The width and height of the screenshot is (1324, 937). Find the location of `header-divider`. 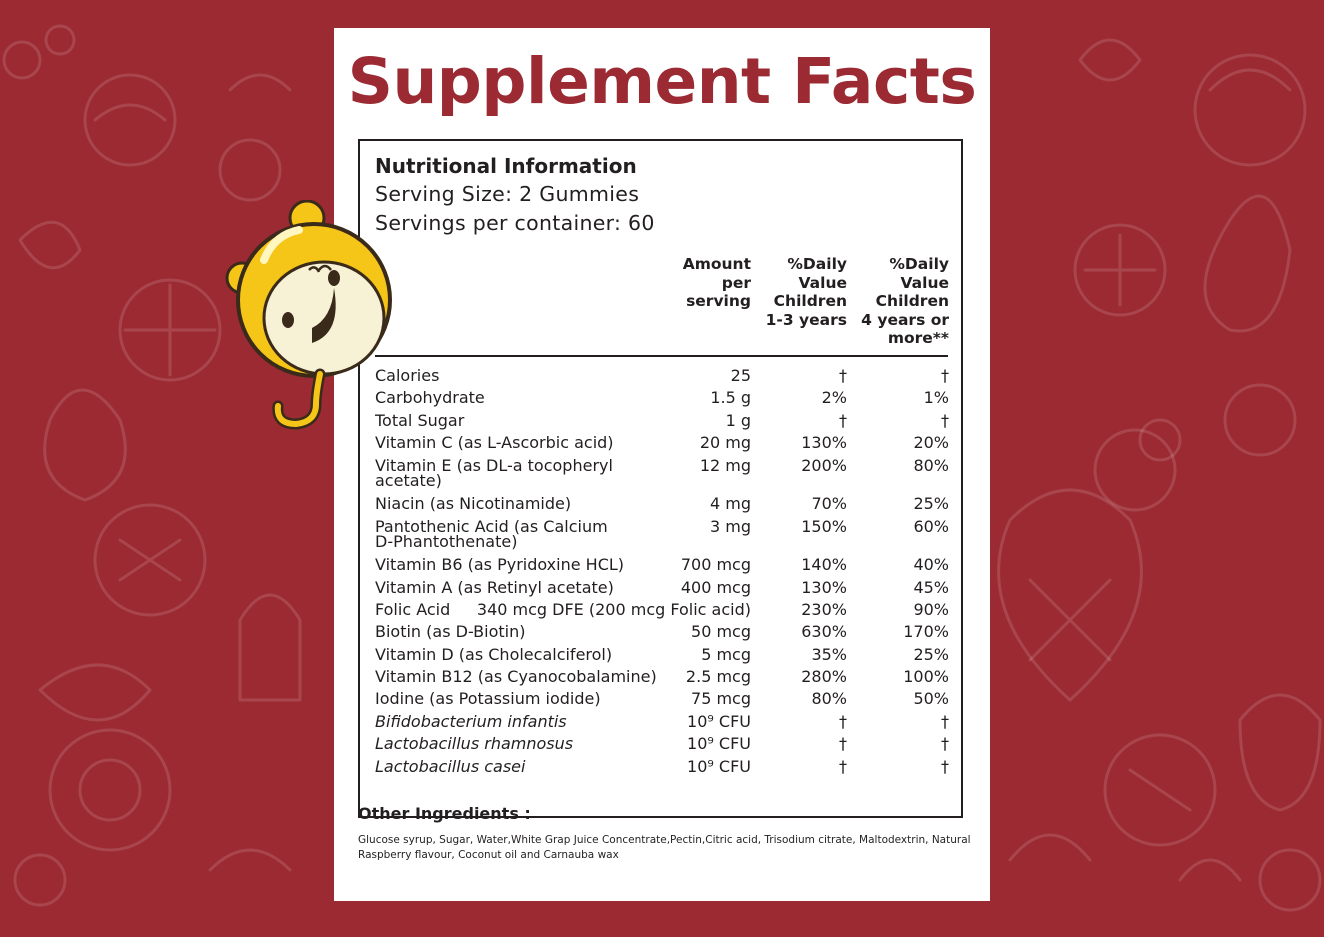

header-divider is located at coordinates (661, 356).